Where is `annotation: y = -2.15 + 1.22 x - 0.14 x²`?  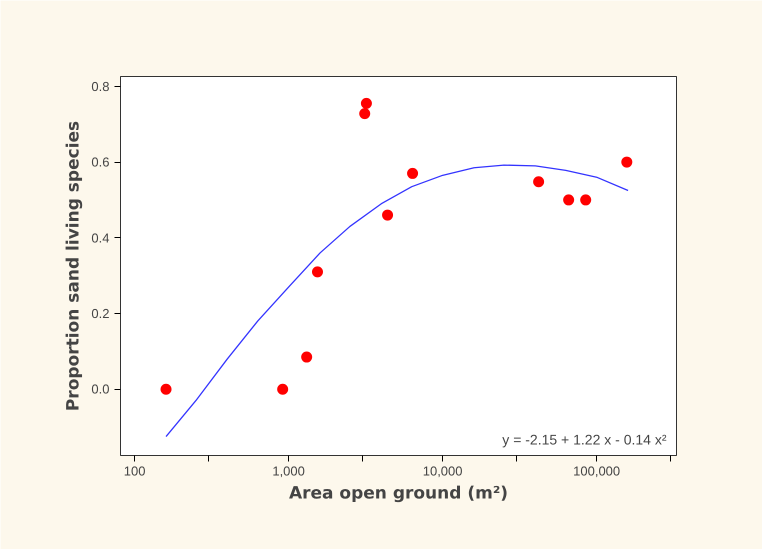
annotation: y = -2.15 + 1.22 x - 0.14 x² is located at coordinates (584, 440).